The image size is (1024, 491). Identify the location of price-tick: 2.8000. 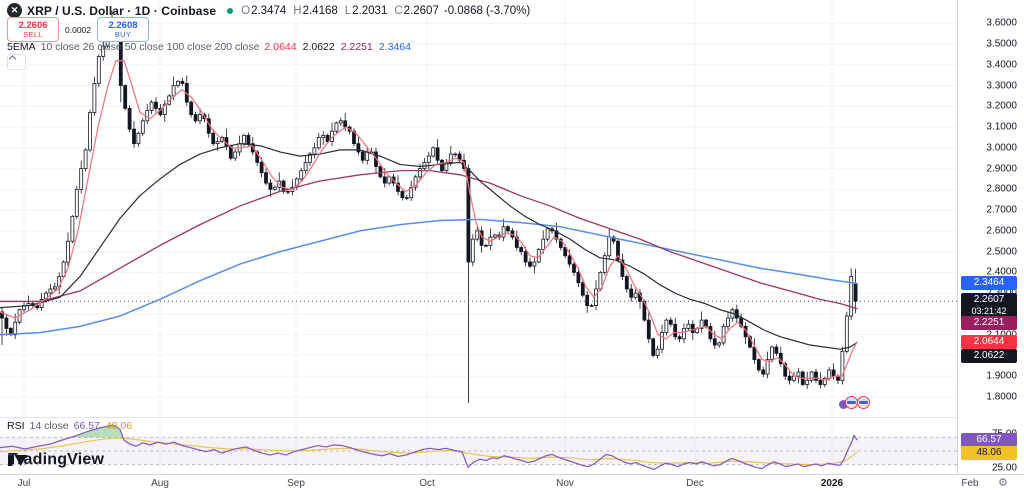
(1001, 189).